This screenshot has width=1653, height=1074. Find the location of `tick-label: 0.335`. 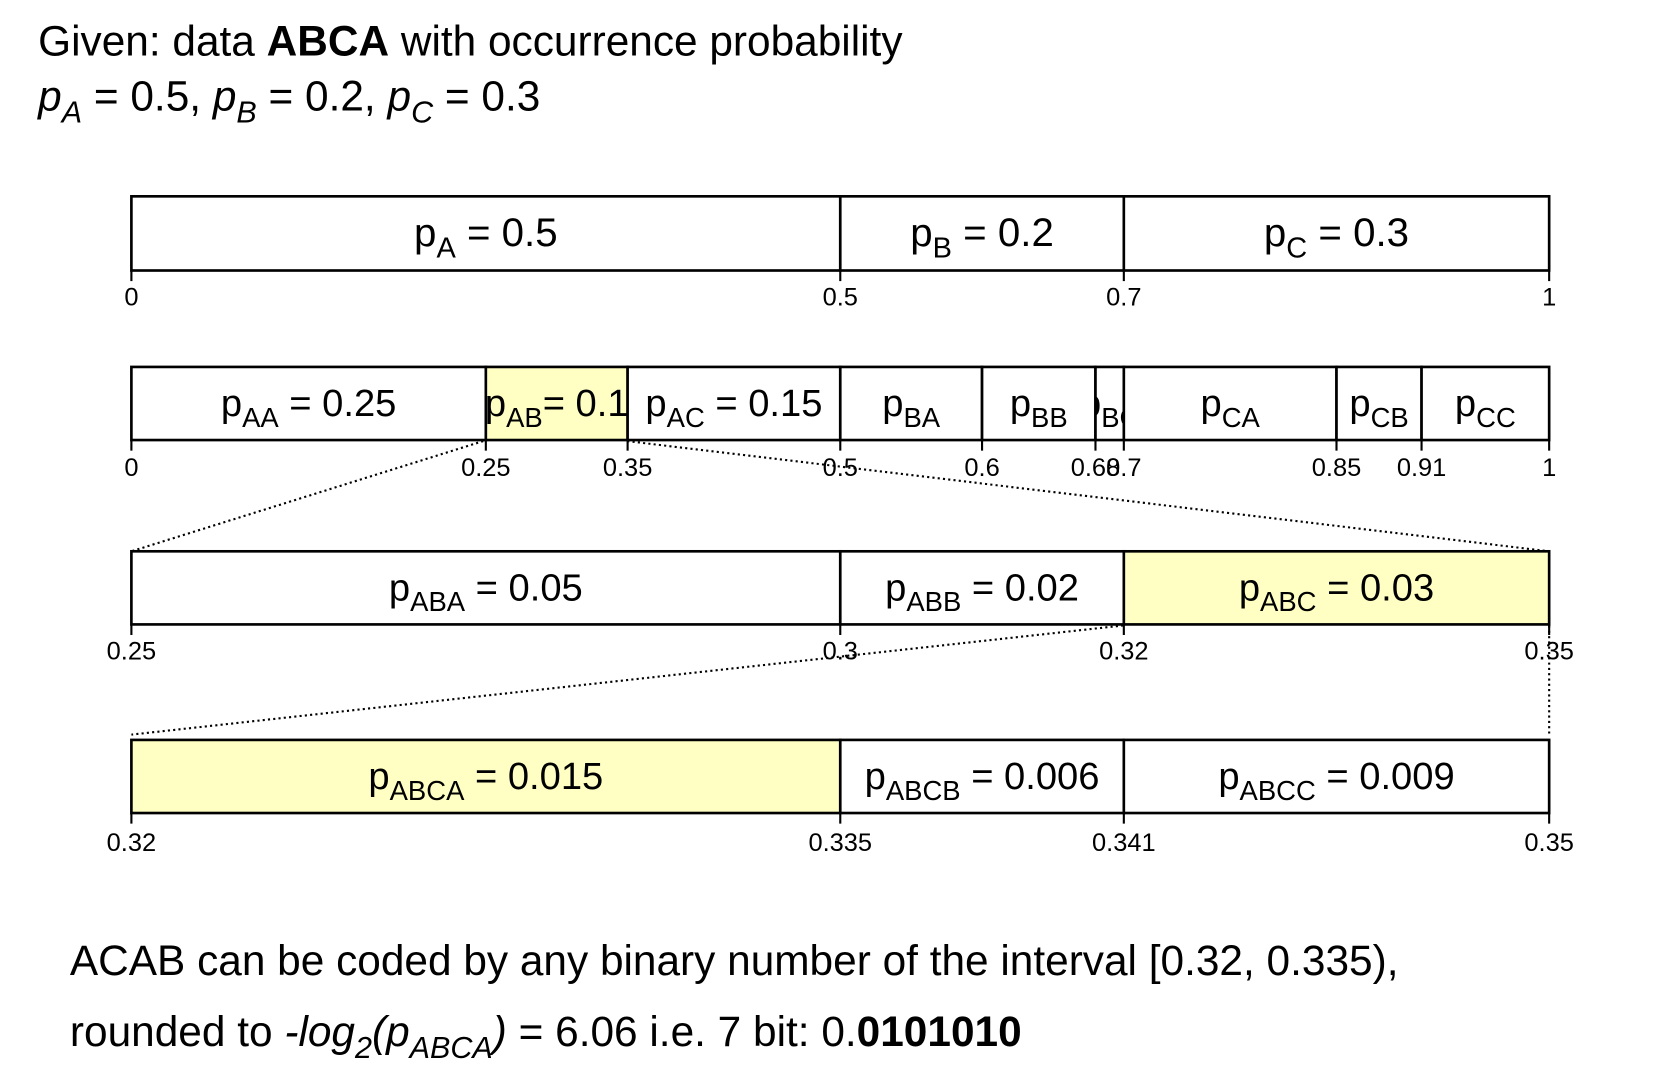

tick-label: 0.335 is located at coordinates (840, 843).